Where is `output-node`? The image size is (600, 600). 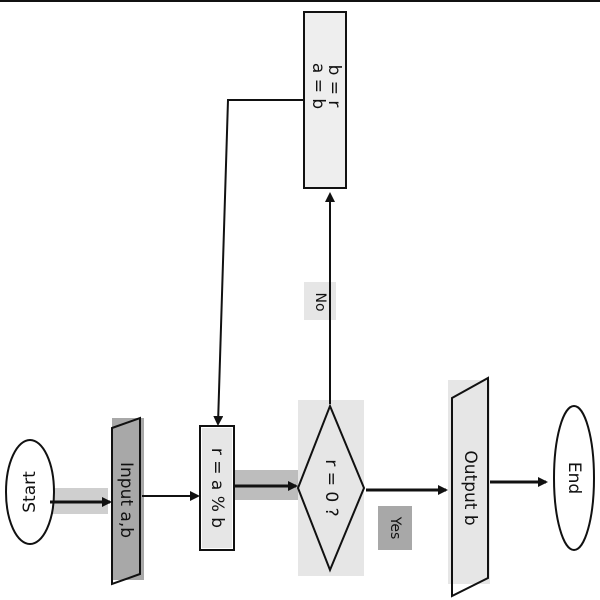 output-node is located at coordinates (470, 487).